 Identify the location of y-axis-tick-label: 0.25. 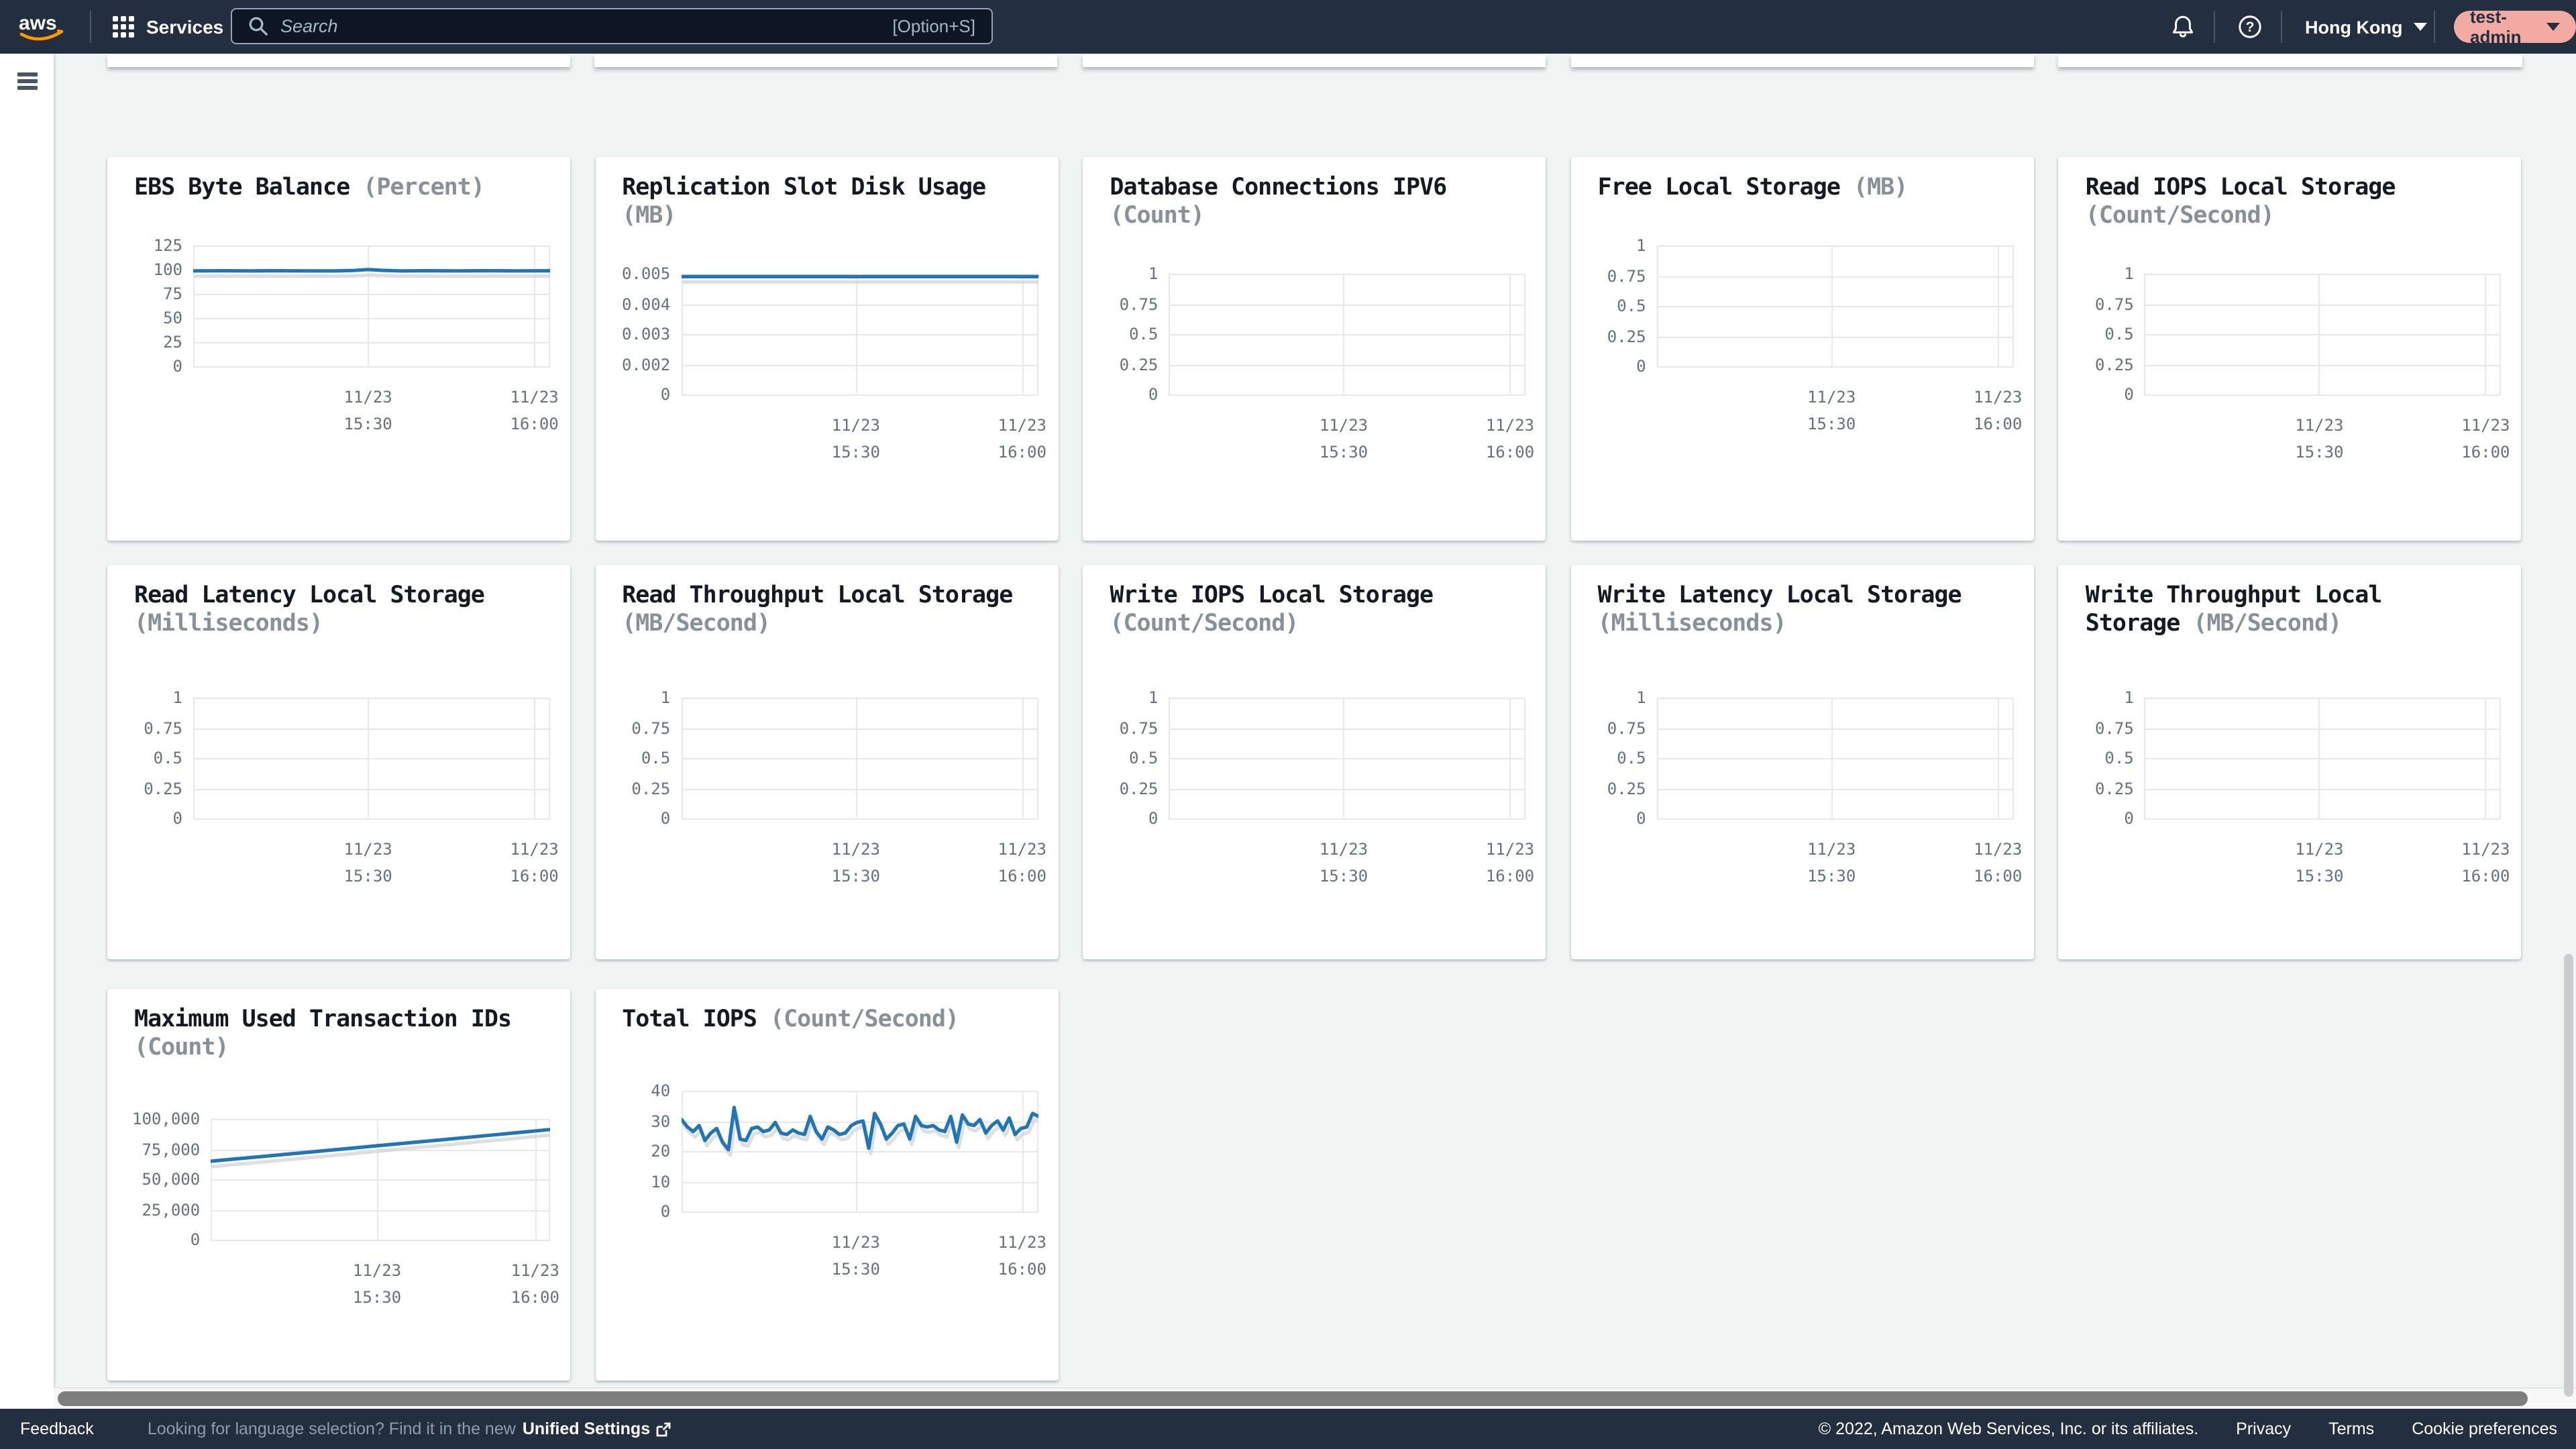
(2114, 788).